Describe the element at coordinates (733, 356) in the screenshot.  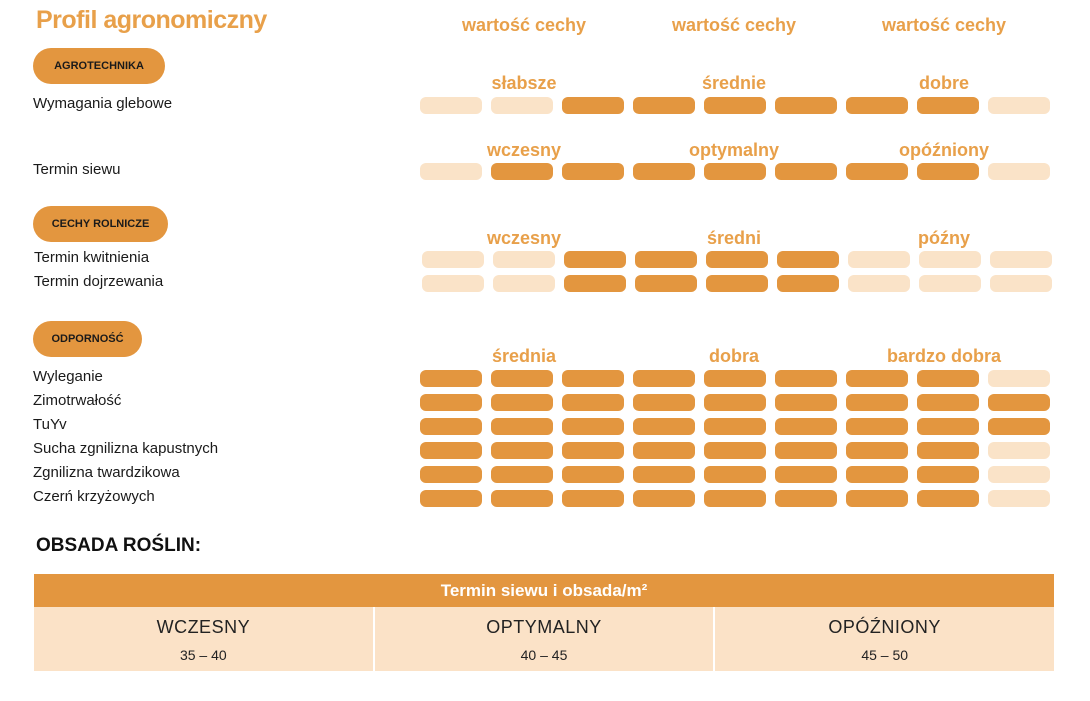
I see `scale-label-mid: dobra` at that location.